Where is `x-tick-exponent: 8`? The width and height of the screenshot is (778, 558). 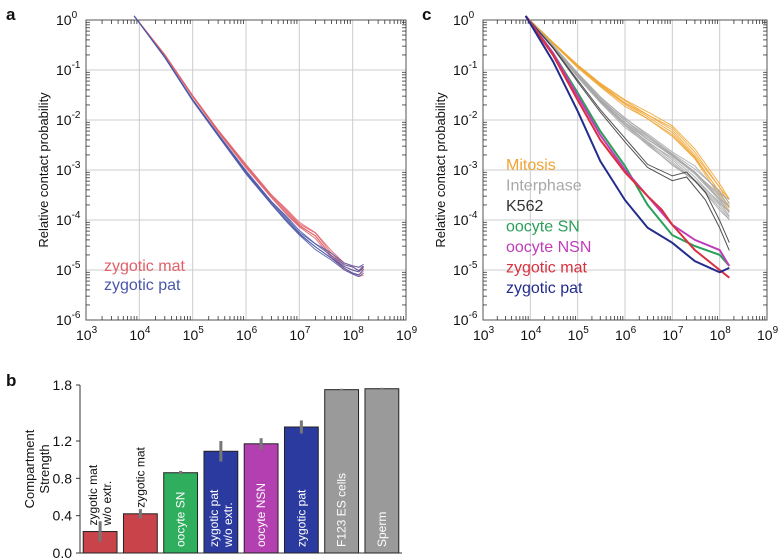
x-tick-exponent: 8 is located at coordinates (361, 330).